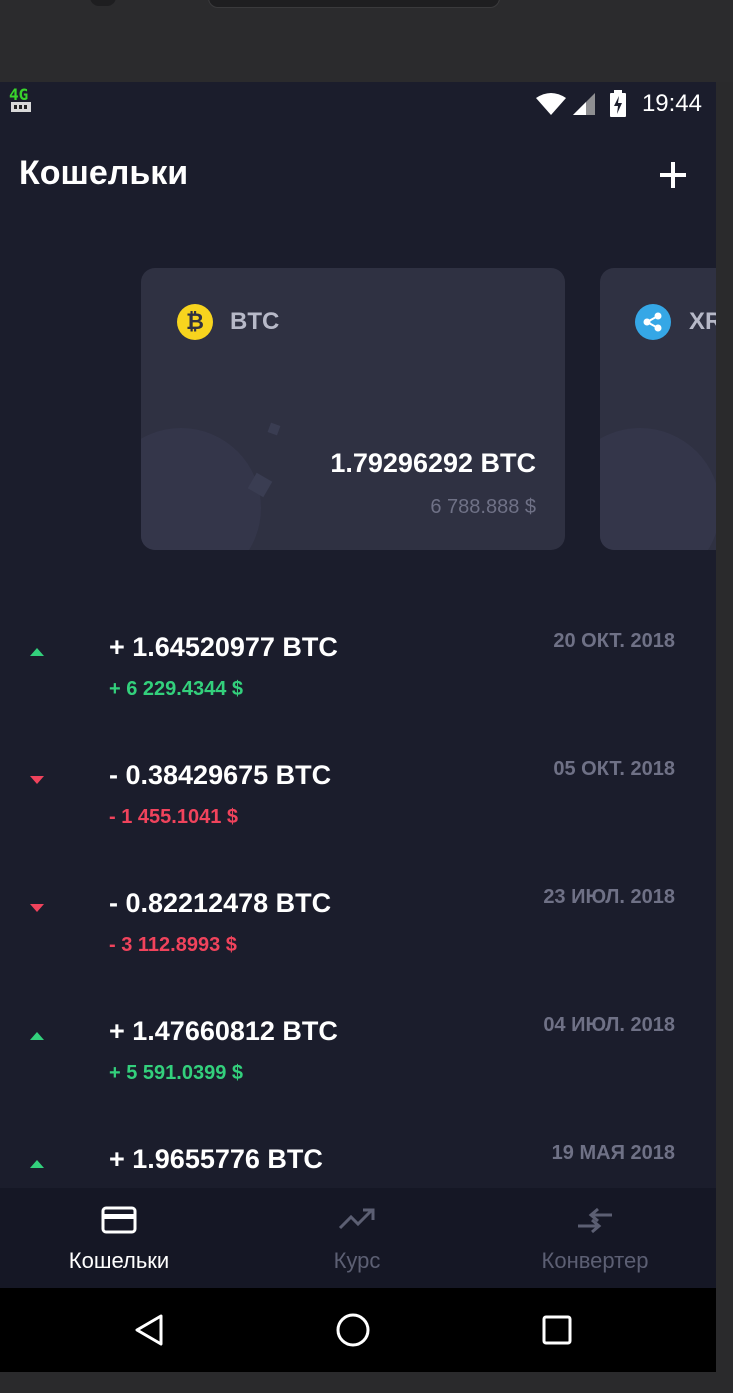 This screenshot has height=1393, width=733. Describe the element at coordinates (176, 689) in the screenshot. I see `transaction-fiat: + 6 229.4344 $` at that location.